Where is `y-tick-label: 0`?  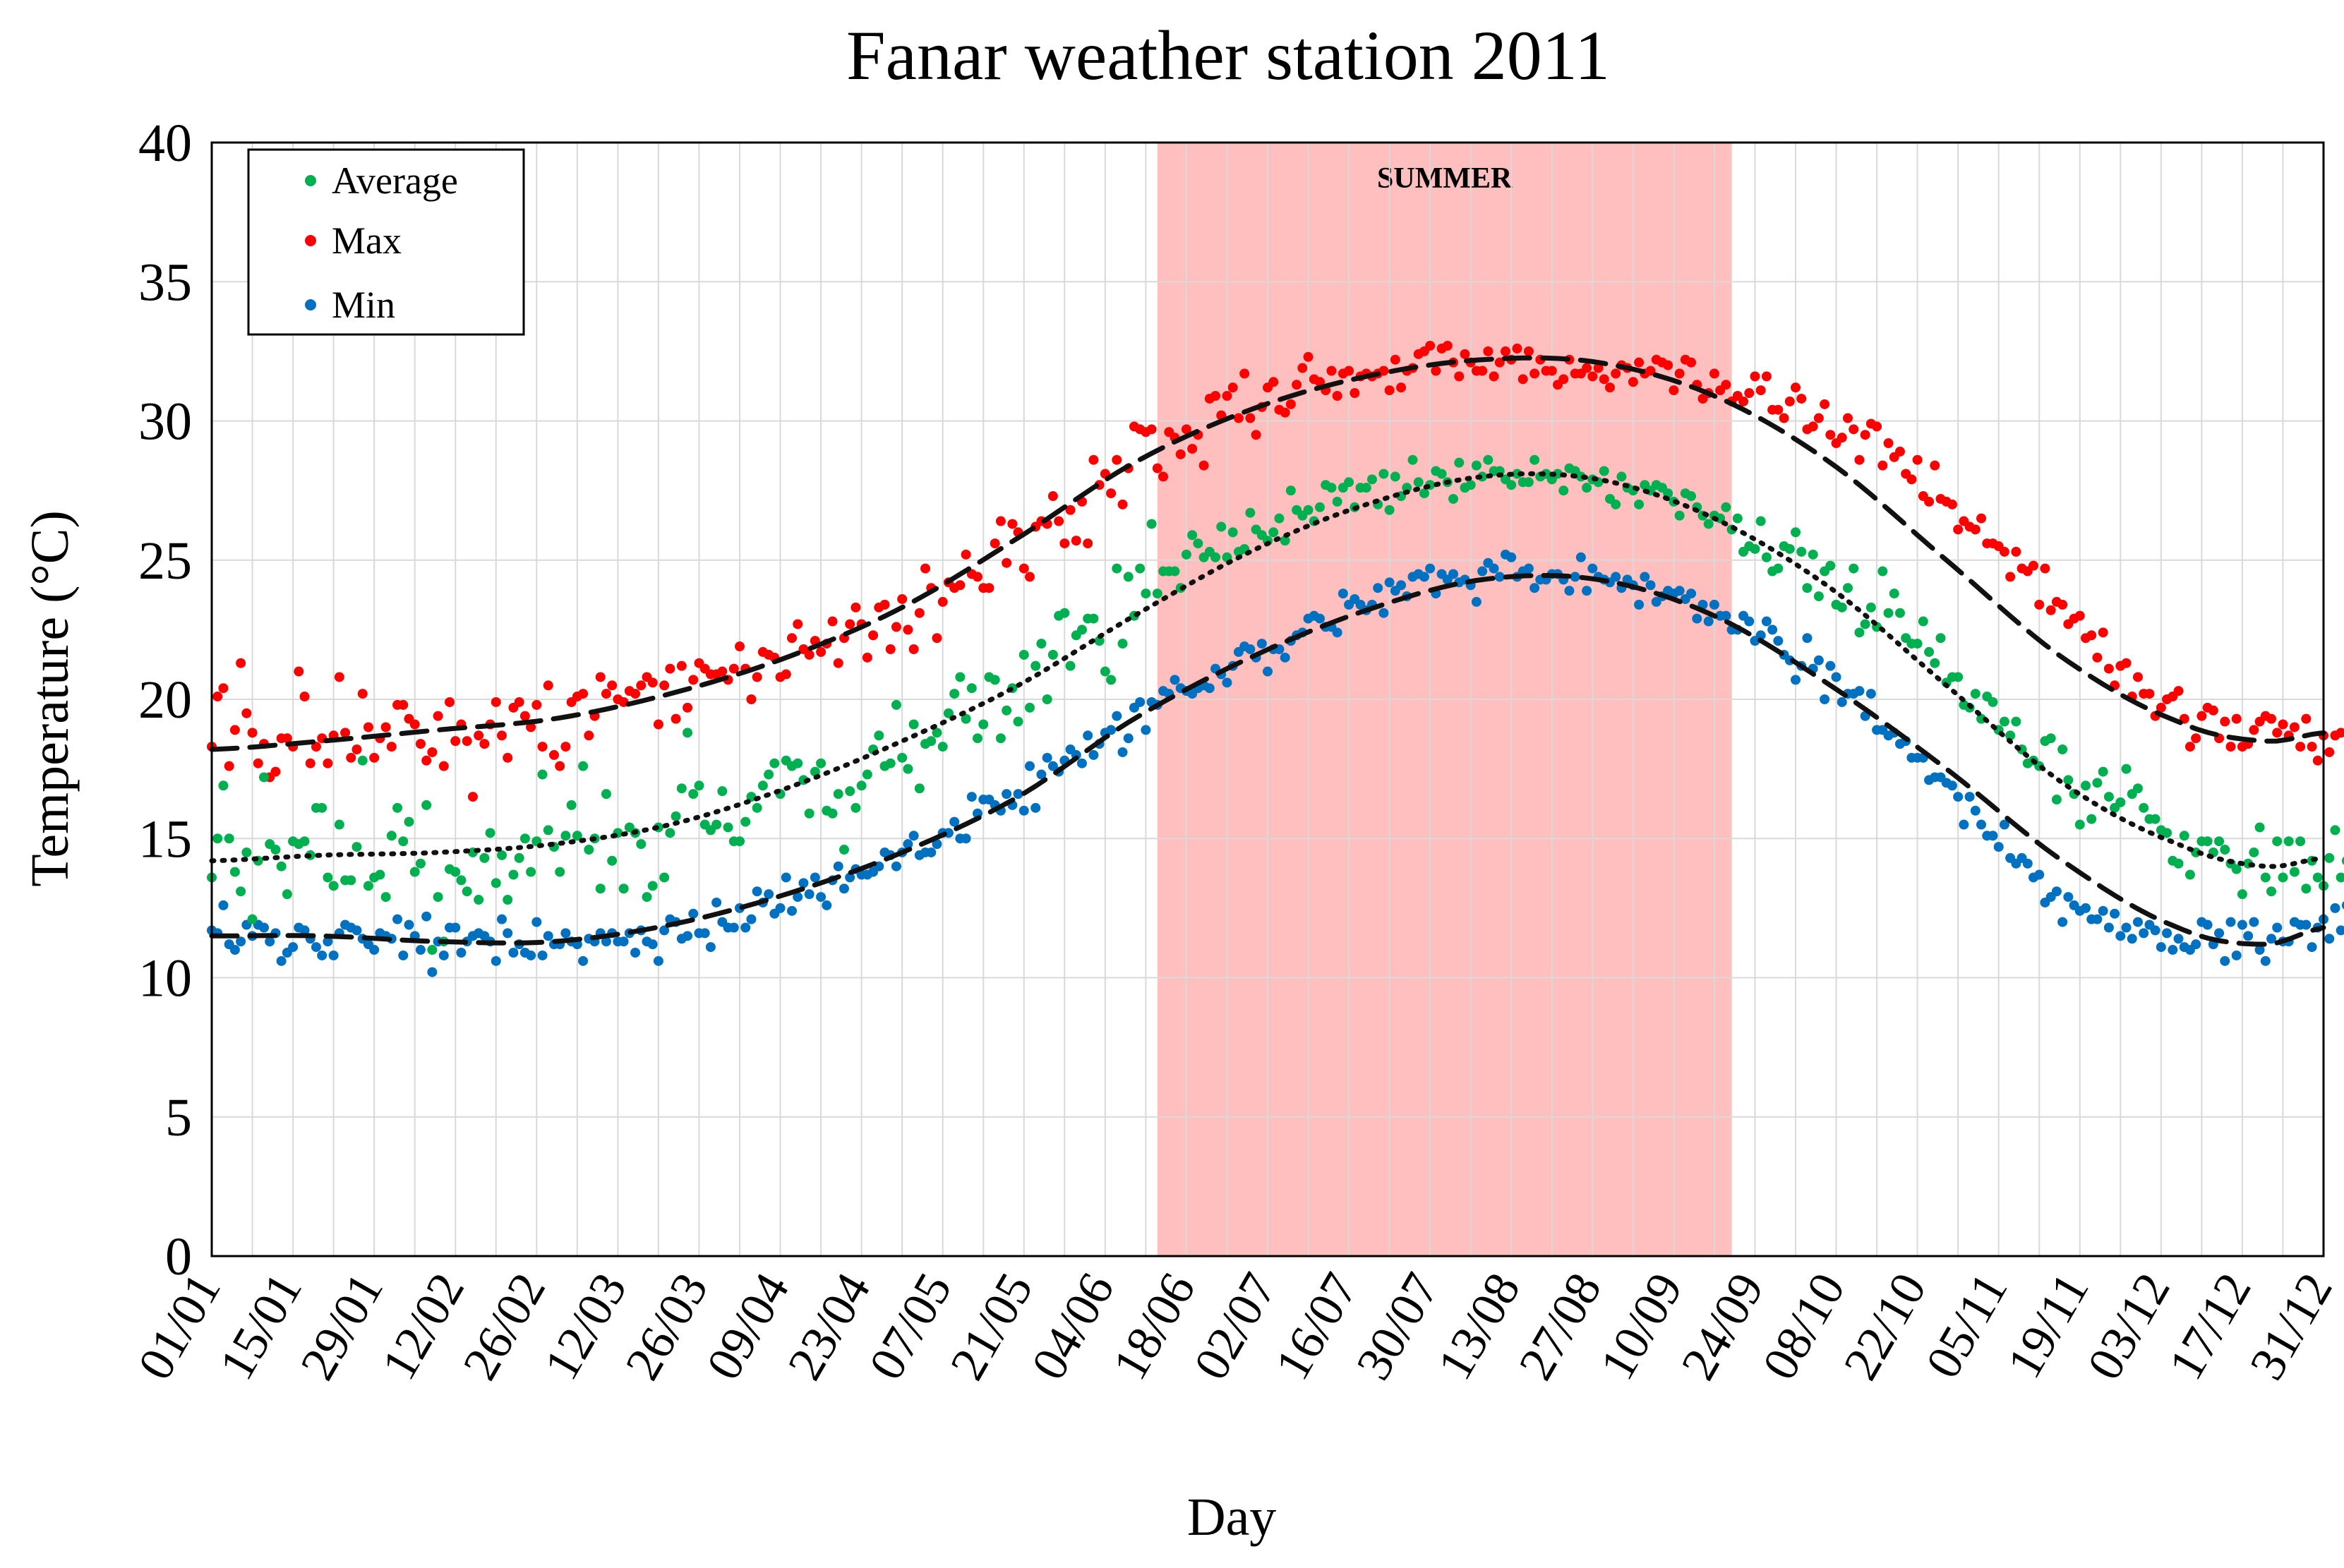 y-tick-label: 0 is located at coordinates (178, 1257).